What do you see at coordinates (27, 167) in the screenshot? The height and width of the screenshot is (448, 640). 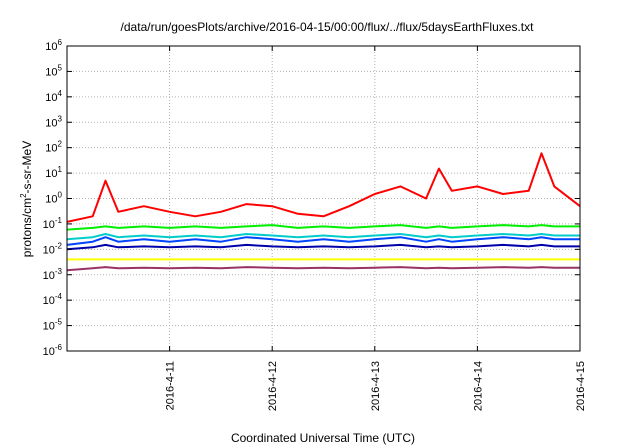 I see `y-axis-label-rest: -s-sr-MeV` at bounding box center [27, 167].